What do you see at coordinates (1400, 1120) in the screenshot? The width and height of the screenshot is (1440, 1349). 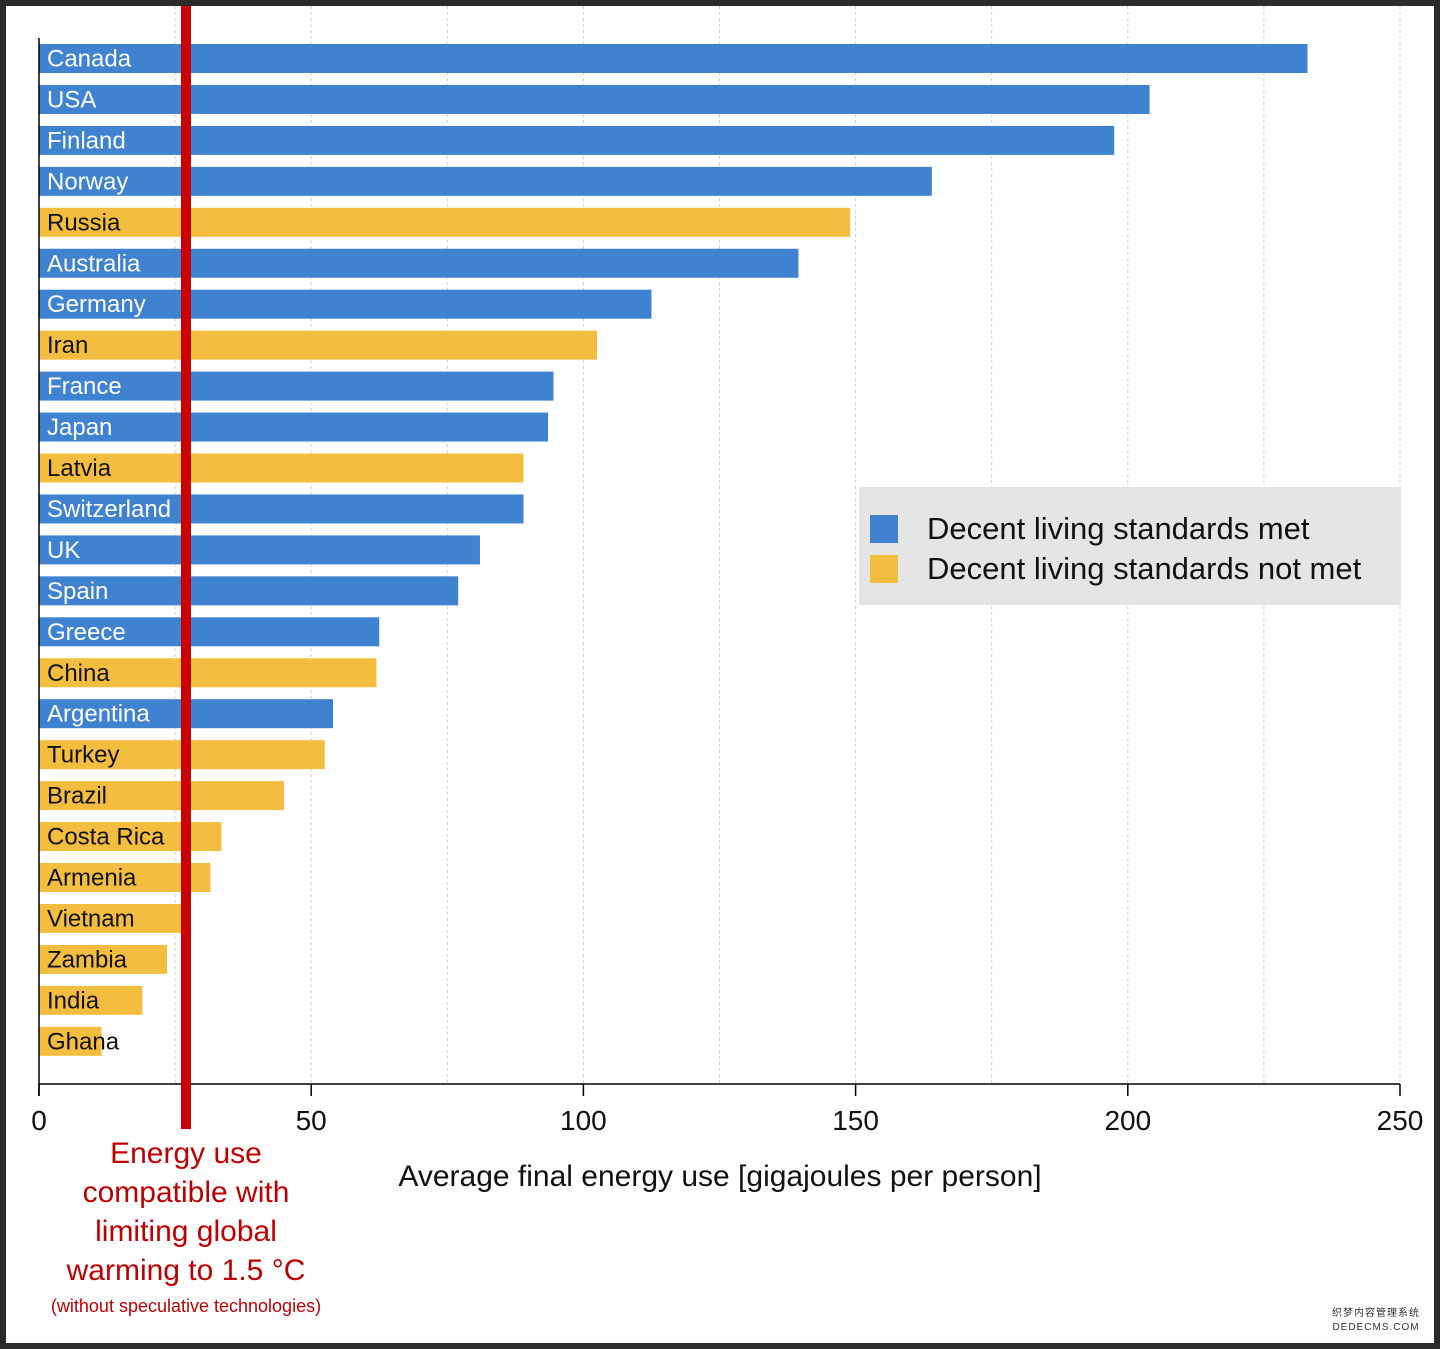 I see `tick-label: 250` at bounding box center [1400, 1120].